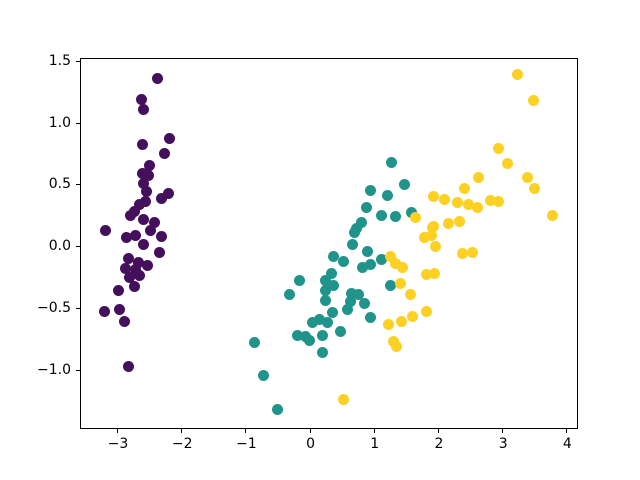 This screenshot has width=640, height=480. What do you see at coordinates (59, 60) in the screenshot?
I see `y-tick-label: 1.5` at bounding box center [59, 60].